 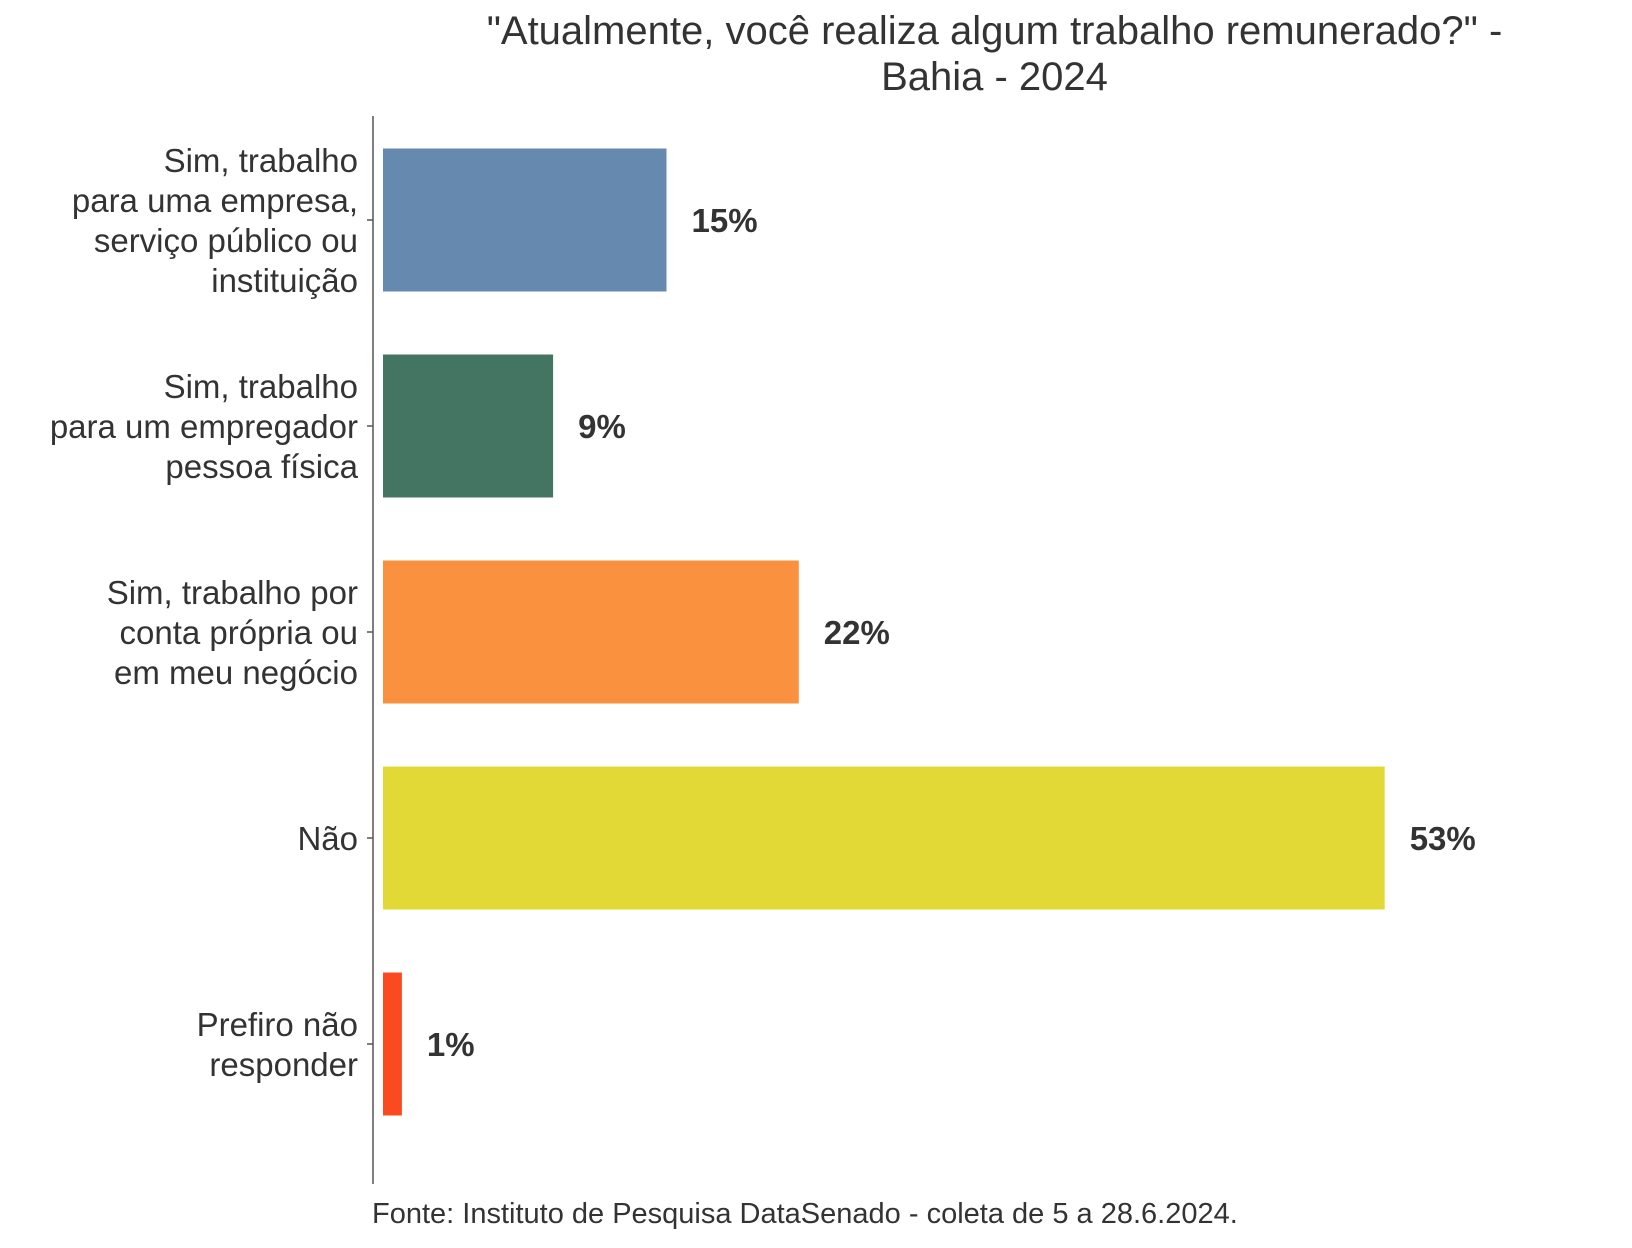 I want to click on value-label: 53%, so click(x=1443, y=838).